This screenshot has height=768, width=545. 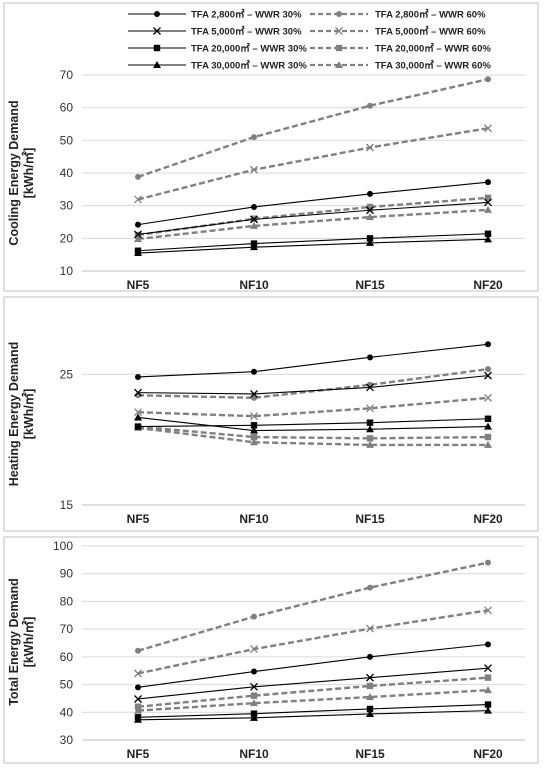 I want to click on legend-entry-tfa-5-000-wwr-30-label: TFA 5,000㎡ – WWR 30%, so click(x=246, y=32).